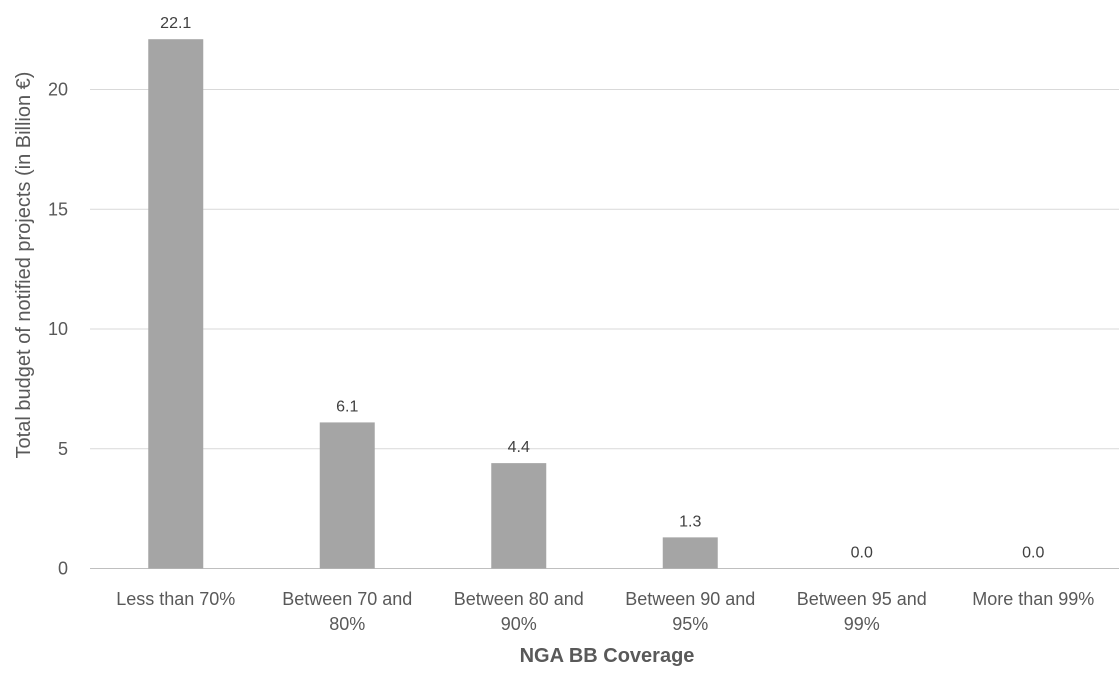  I want to click on y-tick-label: 5, so click(63, 449).